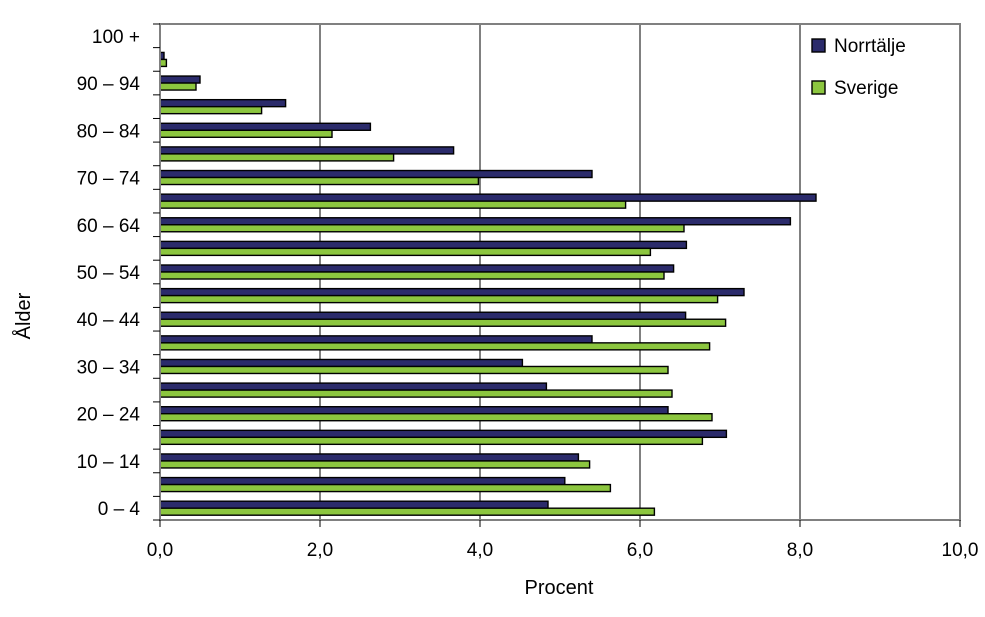 Image resolution: width=985 pixels, height=617 pixels. Describe the element at coordinates (109, 273) in the screenshot. I see `y-tick-label: 50 – 54` at that location.